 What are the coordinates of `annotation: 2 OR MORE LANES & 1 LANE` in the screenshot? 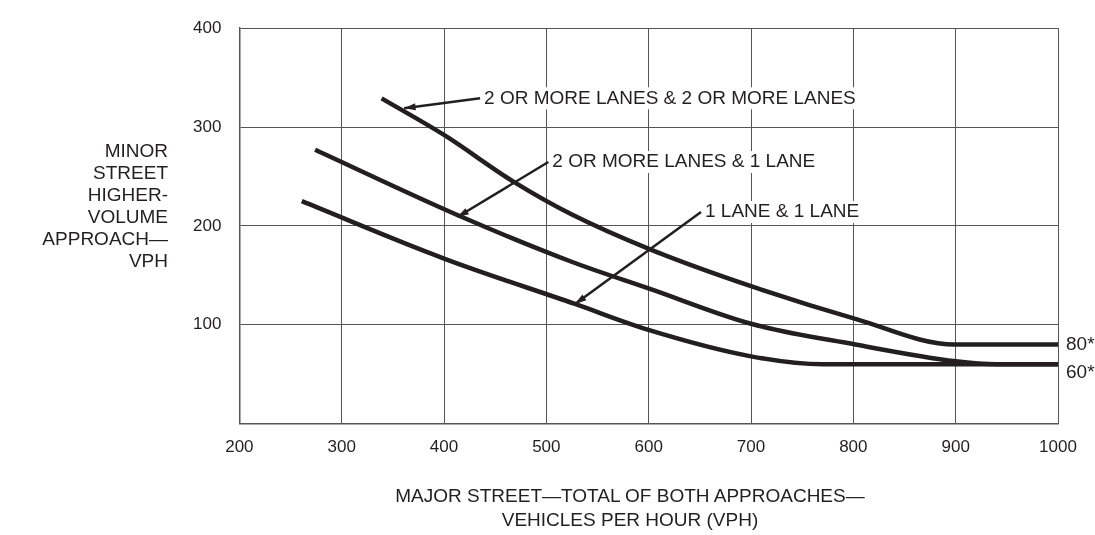 It's located at (684, 161).